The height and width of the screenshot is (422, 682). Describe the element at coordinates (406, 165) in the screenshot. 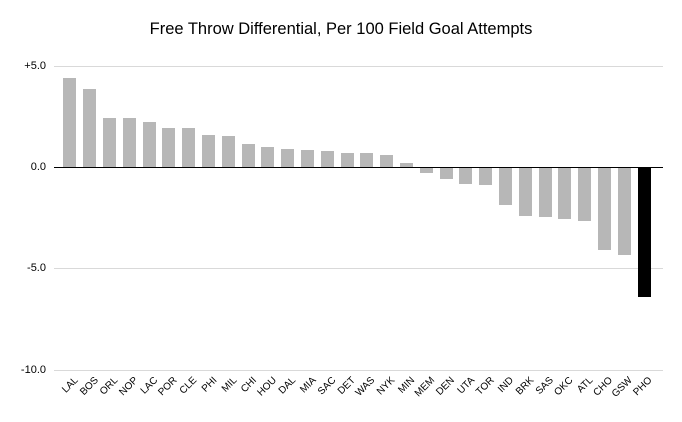

I see `bar-min` at that location.